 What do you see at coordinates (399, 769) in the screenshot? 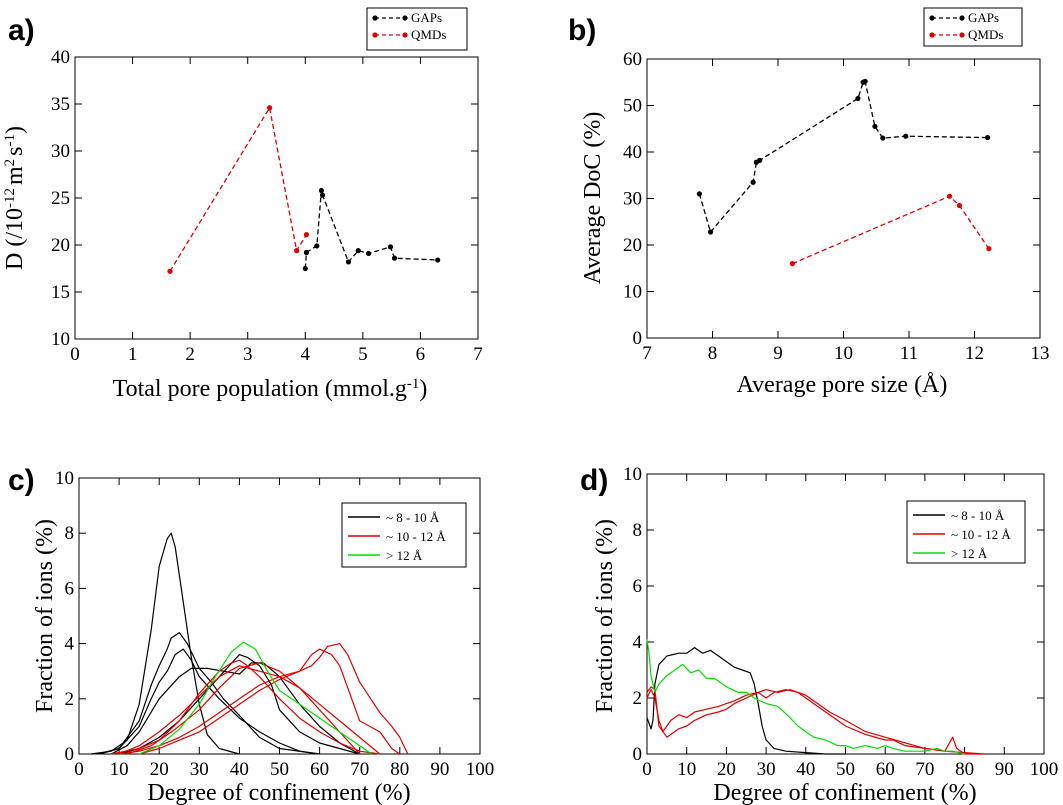
I see `panel-c-xtick-label: 80` at bounding box center [399, 769].